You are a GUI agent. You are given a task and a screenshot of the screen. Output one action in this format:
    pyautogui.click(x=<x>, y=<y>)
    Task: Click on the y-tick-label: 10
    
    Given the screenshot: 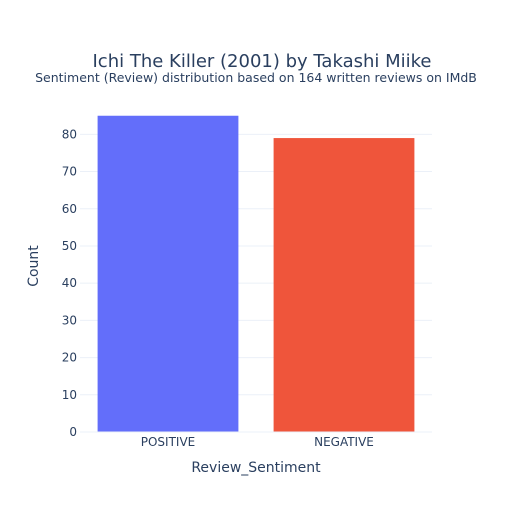 What is the action you would take?
    pyautogui.click(x=69, y=395)
    